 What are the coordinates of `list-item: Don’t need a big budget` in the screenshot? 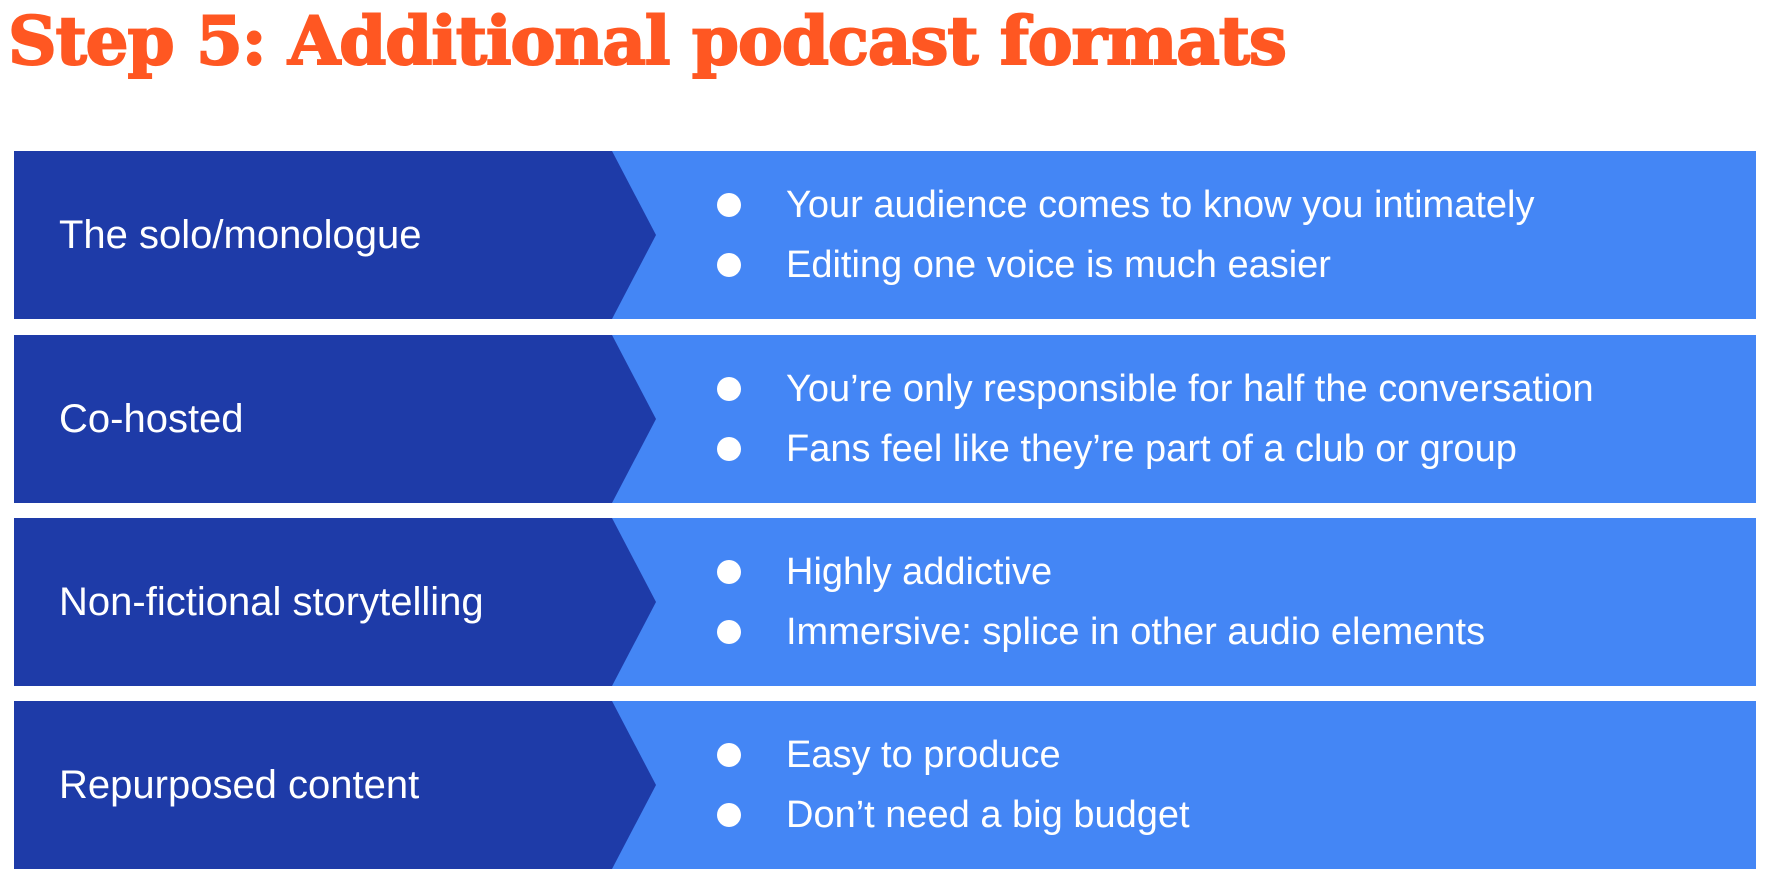 It's located at (945, 815).